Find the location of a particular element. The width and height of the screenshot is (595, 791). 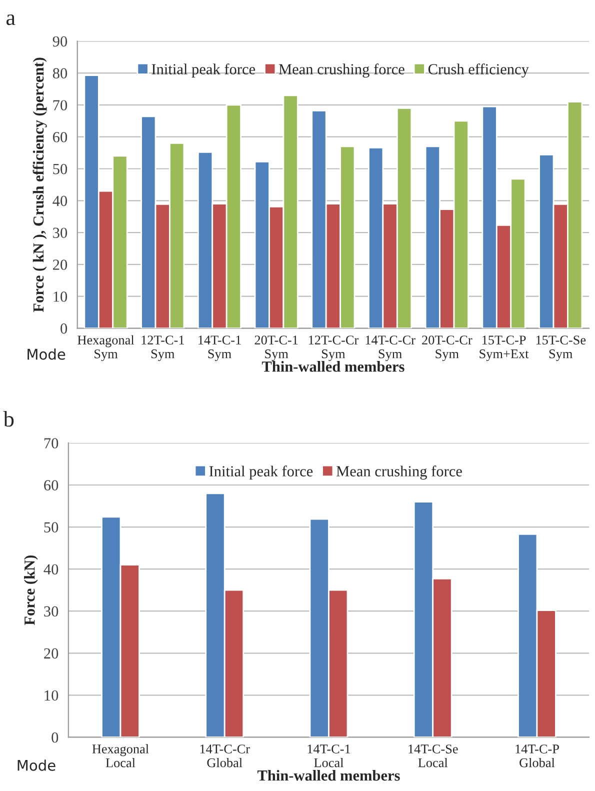

y-tick-label: 90 is located at coordinates (60, 41).